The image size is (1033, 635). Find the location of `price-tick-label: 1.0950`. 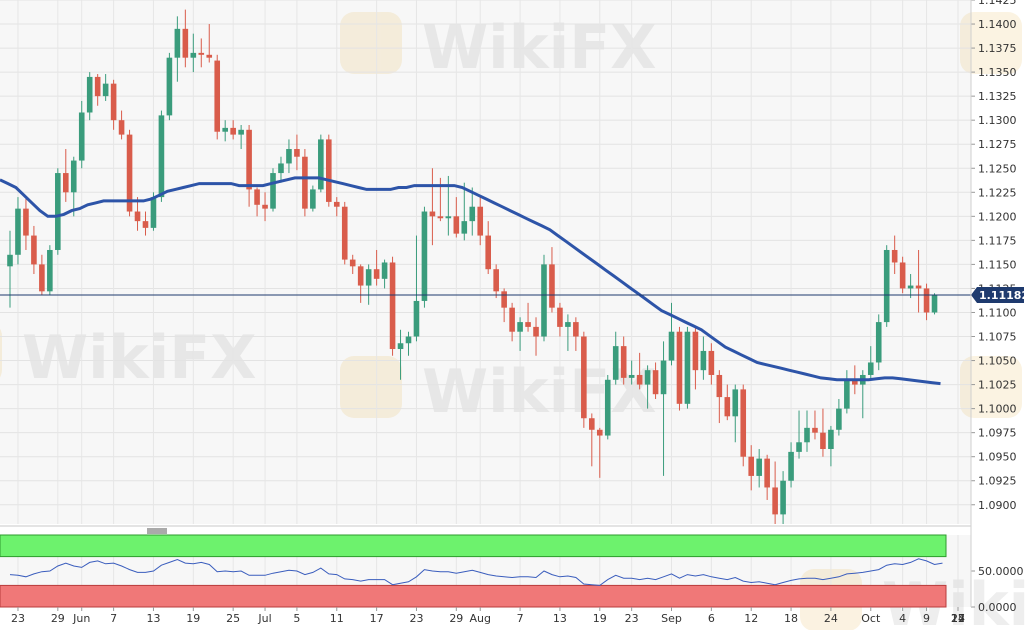

price-tick-label: 1.0950 is located at coordinates (997, 457).